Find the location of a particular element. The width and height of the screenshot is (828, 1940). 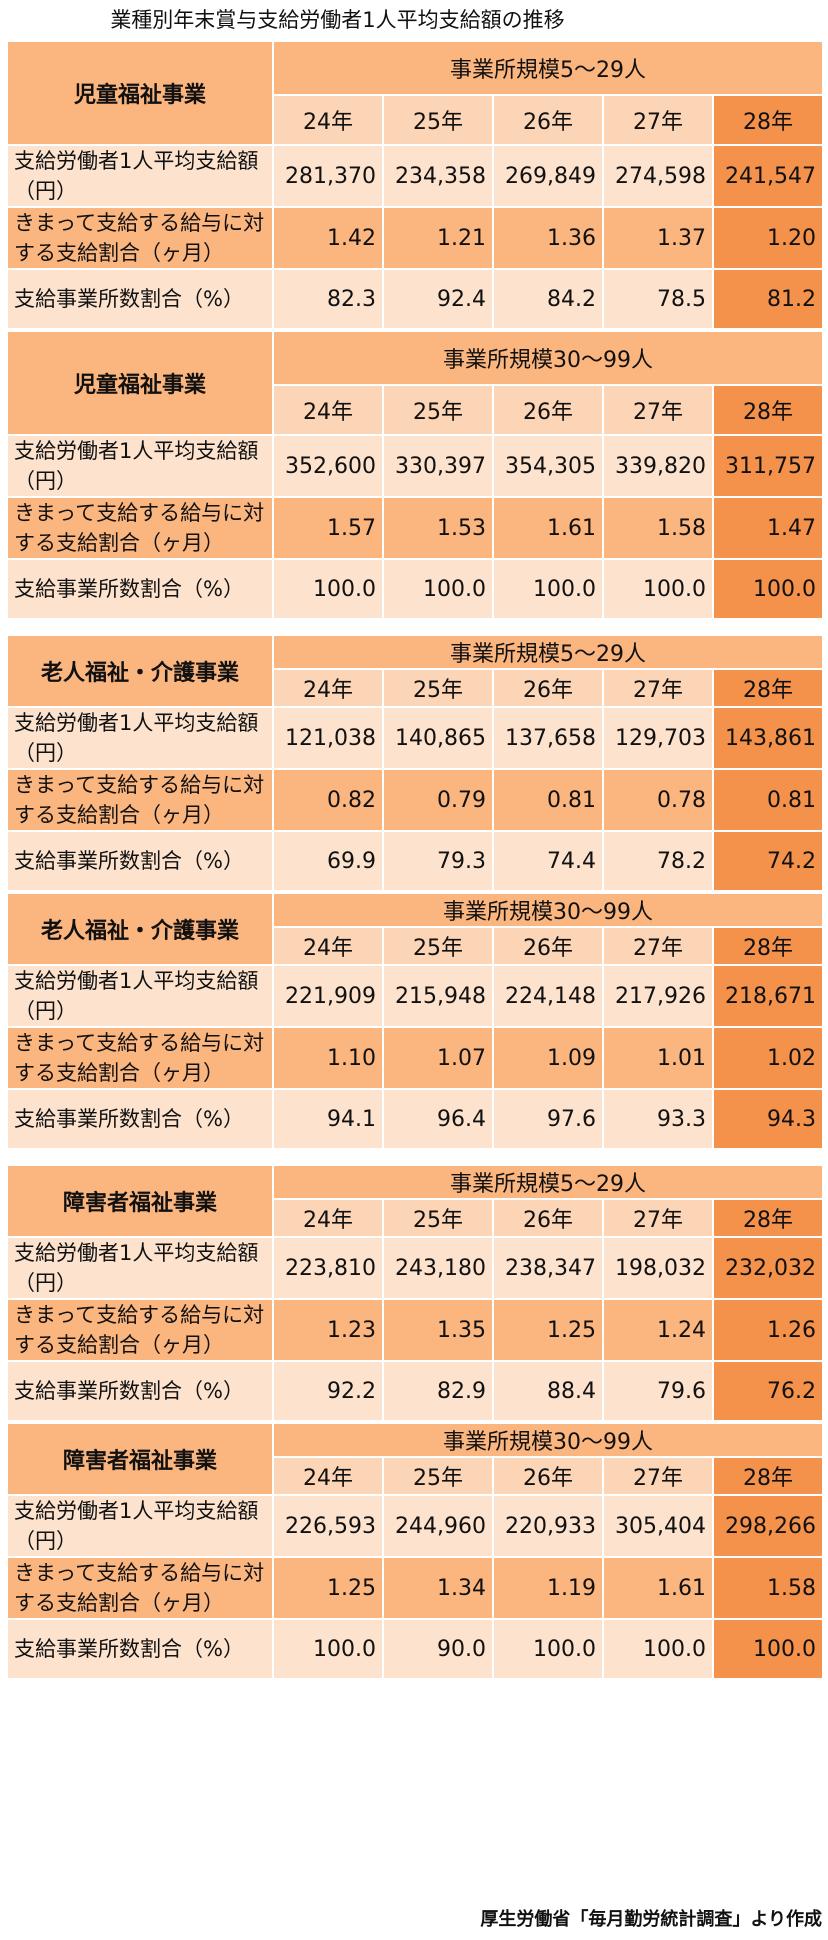

establishment-ratio-row: 支給事業所数割合（%） 100.0 90.0 100.0 100.0 100.0 is located at coordinates (415, 1649).